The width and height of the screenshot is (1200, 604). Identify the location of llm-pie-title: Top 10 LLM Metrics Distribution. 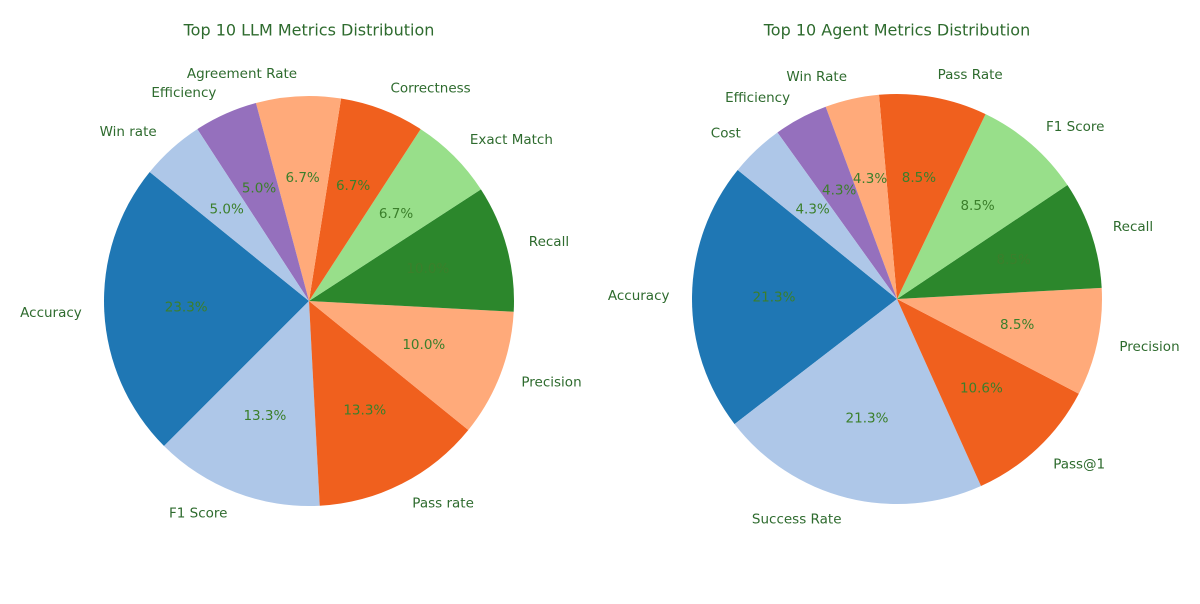
(309, 30).